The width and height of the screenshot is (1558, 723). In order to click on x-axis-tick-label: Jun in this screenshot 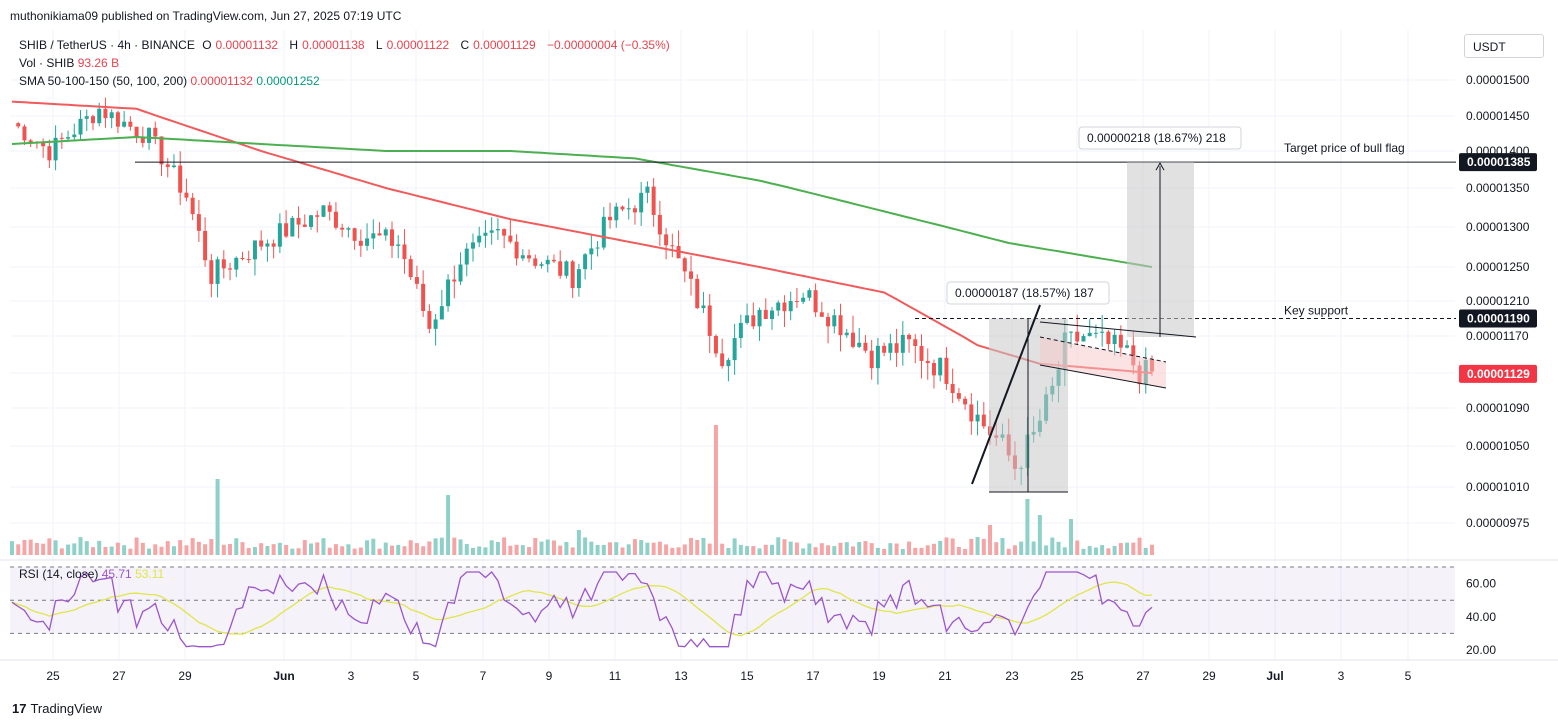, I will do `click(283, 676)`.